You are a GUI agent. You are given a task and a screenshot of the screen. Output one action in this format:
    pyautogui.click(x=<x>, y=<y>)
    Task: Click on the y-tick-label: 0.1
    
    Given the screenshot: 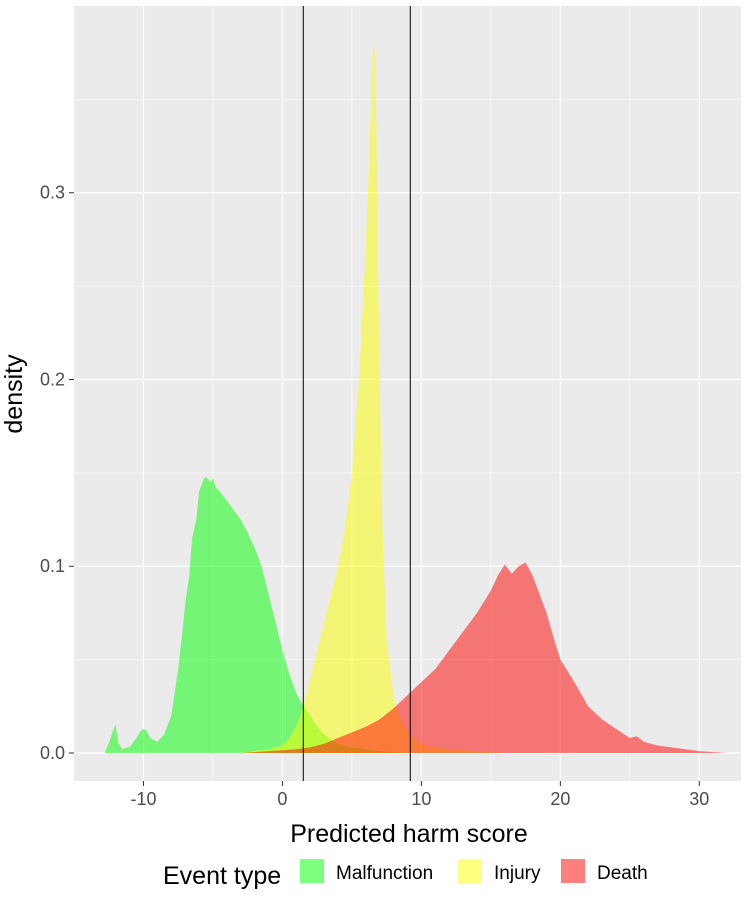 What is the action you would take?
    pyautogui.click(x=52, y=566)
    